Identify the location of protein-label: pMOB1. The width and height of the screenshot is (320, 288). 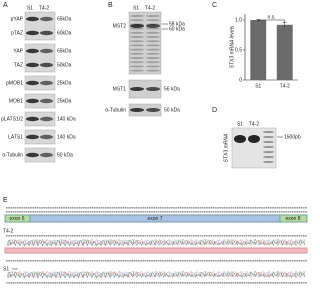
(14, 83).